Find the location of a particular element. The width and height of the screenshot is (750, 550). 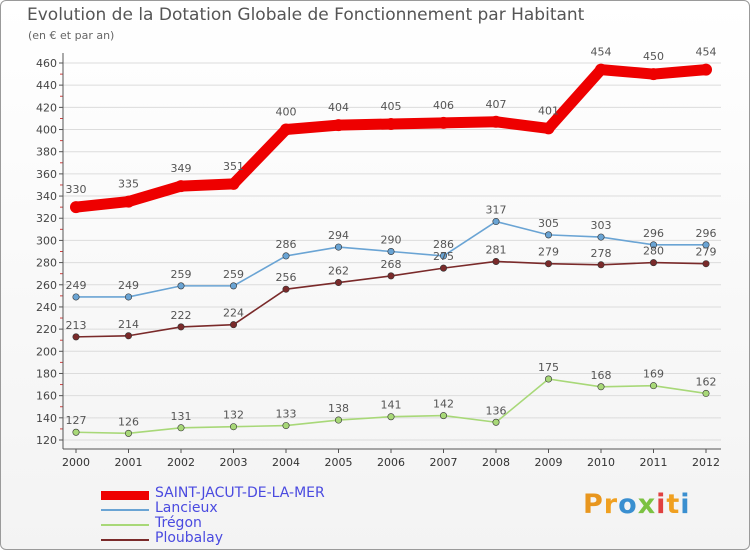

y-tick-label: 140 is located at coordinates (46, 418).